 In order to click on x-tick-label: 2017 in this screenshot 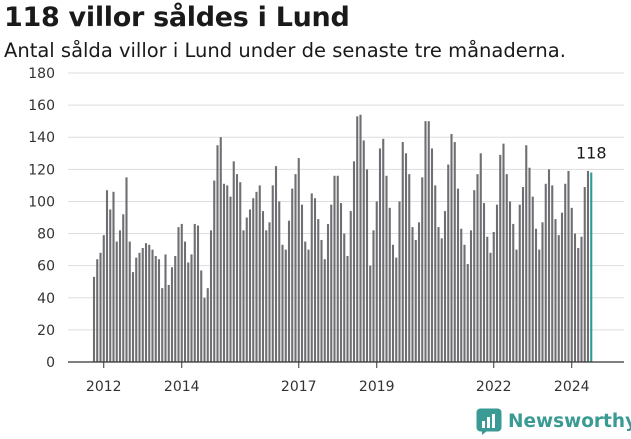, I will do `click(299, 387)`.